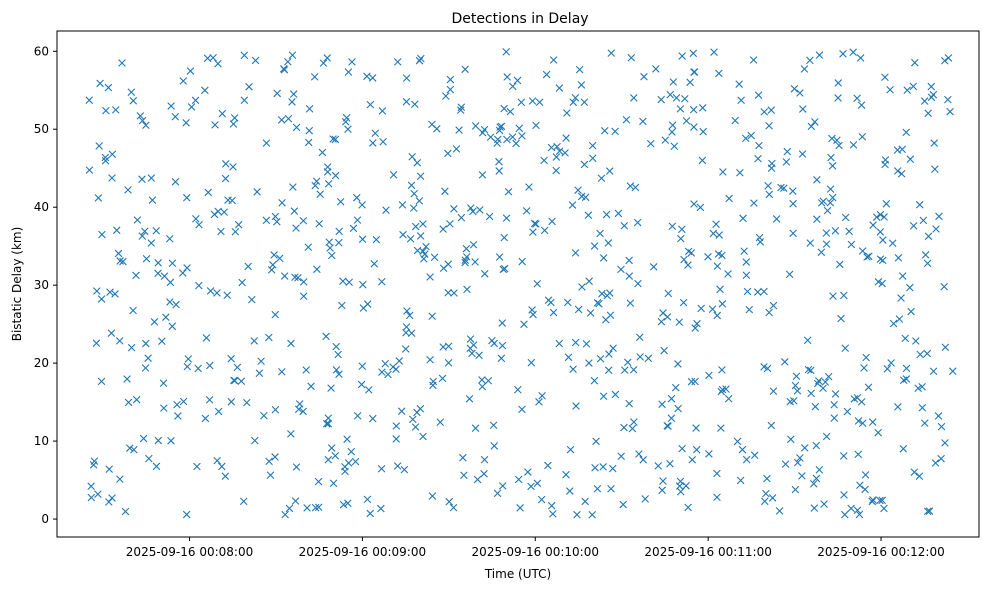 Image resolution: width=989 pixels, height=590 pixels. I want to click on x-tick-label: 2025-09-16 00:10:00, so click(535, 552).